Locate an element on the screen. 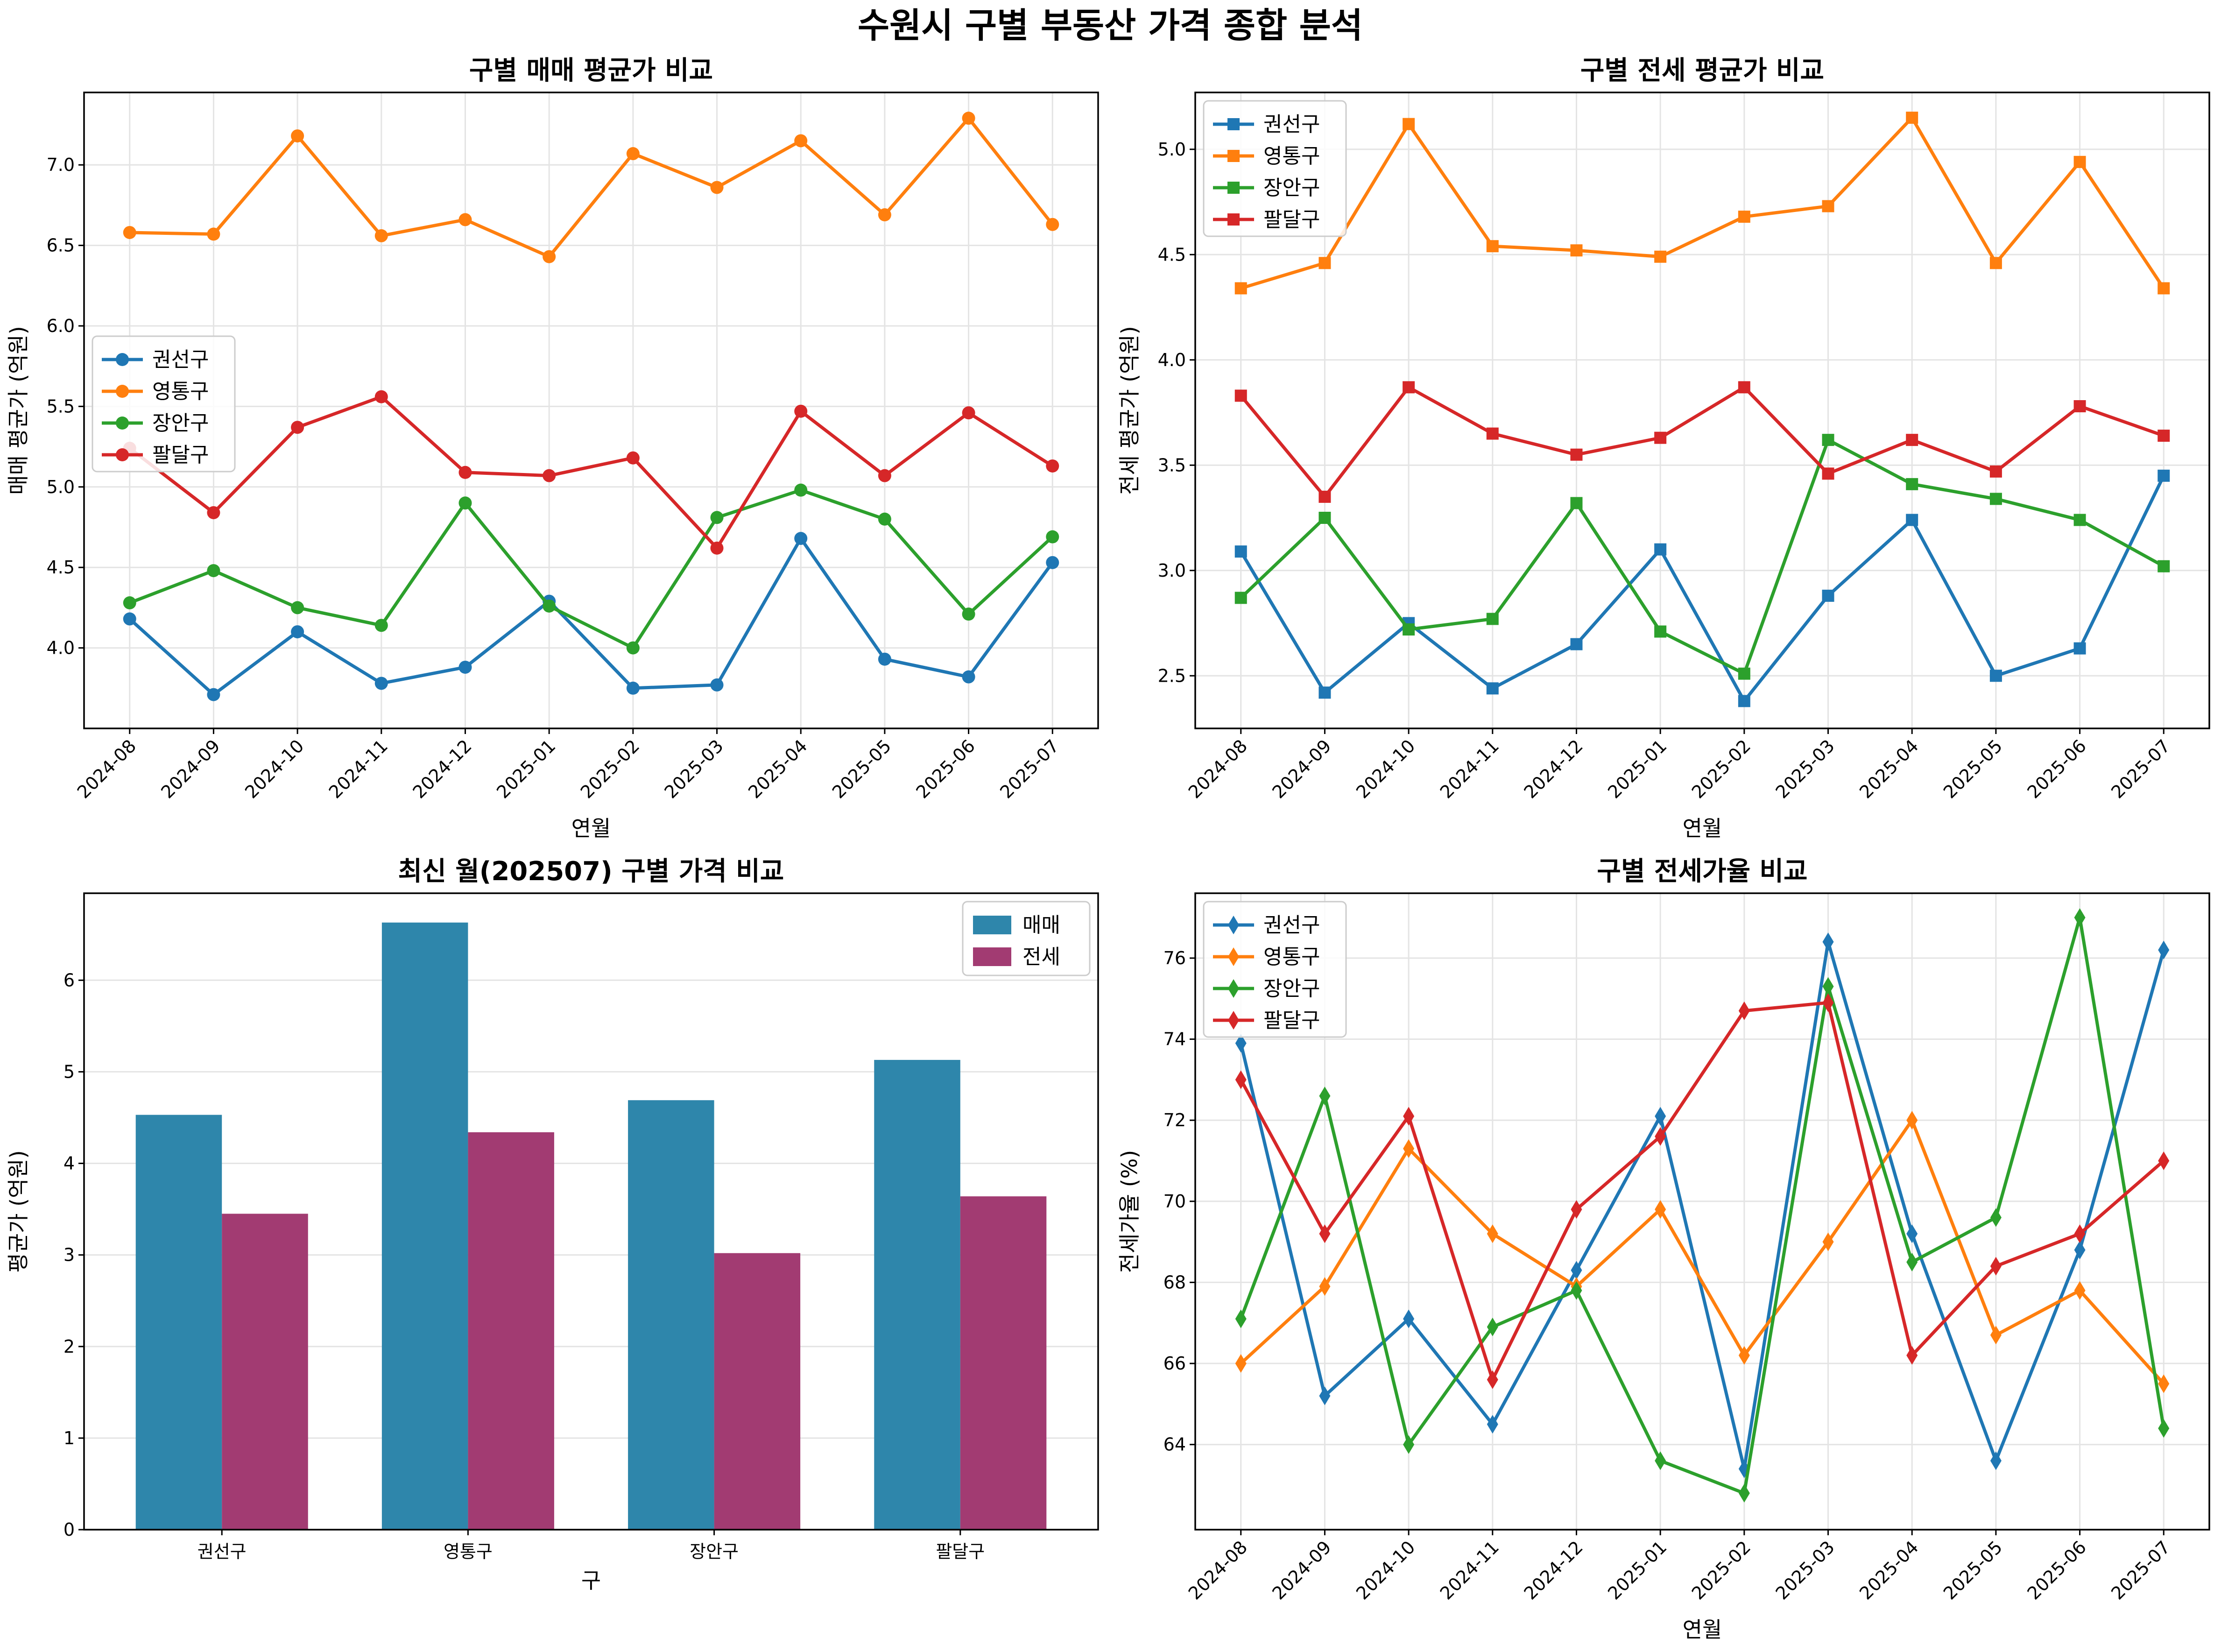 This screenshot has height=1652, width=2221. y-tick-label: 1 is located at coordinates (69, 1438).